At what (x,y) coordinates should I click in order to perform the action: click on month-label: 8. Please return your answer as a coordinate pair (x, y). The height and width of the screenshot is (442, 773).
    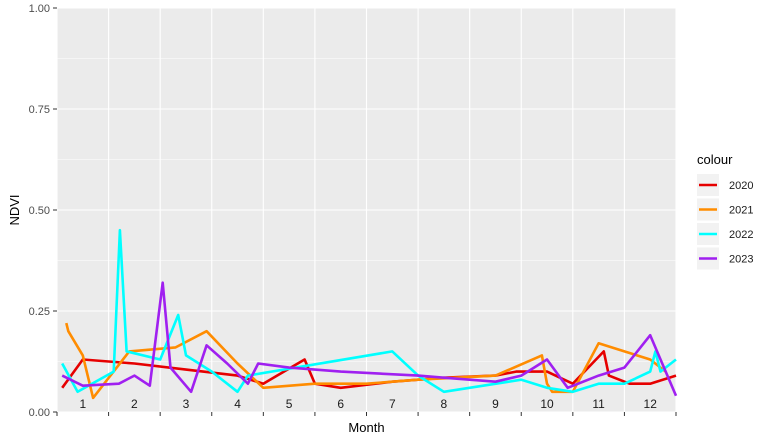
    Looking at the image, I should click on (444, 404).